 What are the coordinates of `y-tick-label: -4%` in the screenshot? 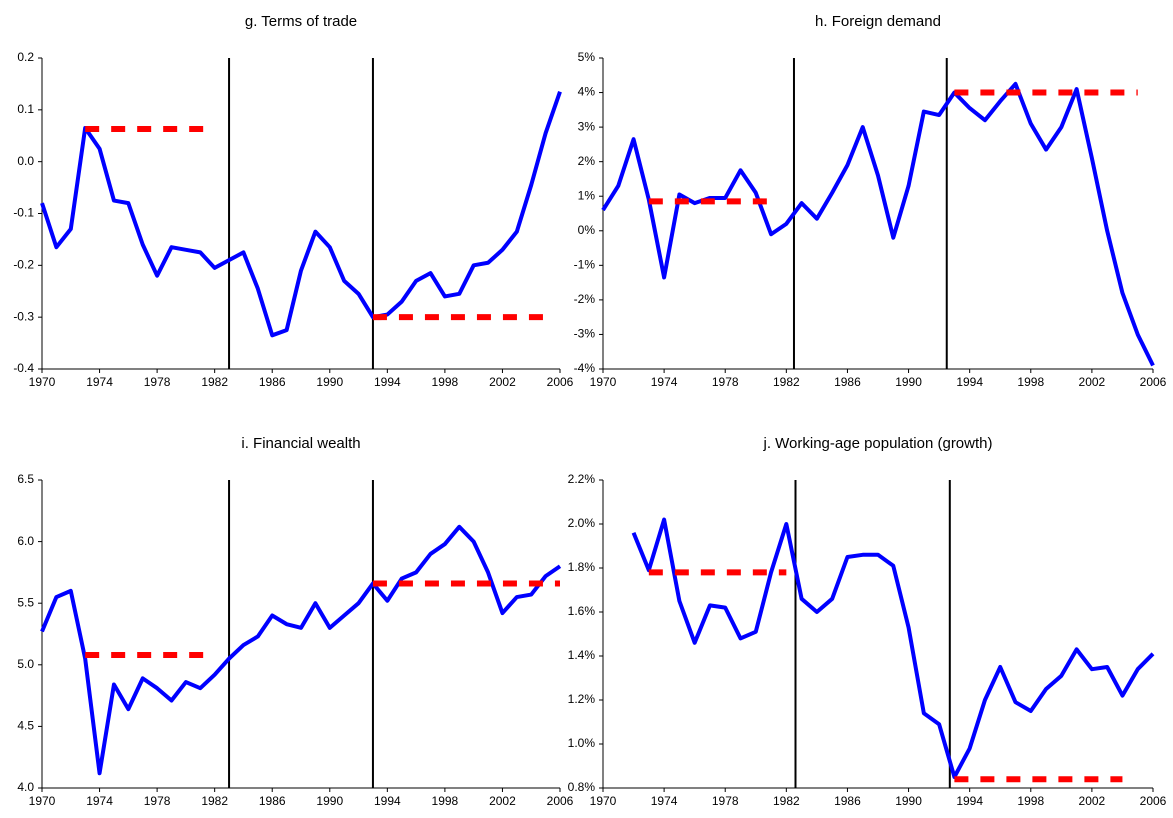 It's located at (585, 368).